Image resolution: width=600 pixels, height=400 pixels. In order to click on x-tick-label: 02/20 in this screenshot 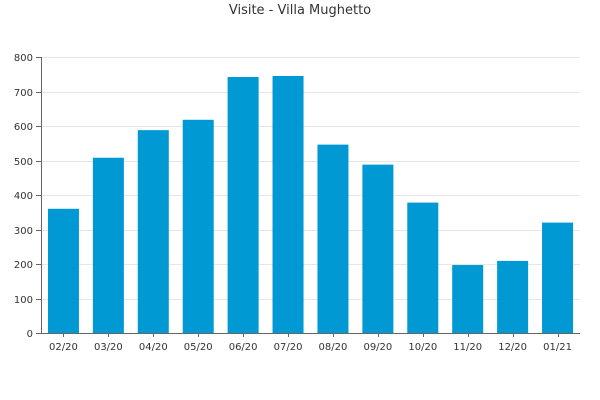, I will do `click(63, 347)`.